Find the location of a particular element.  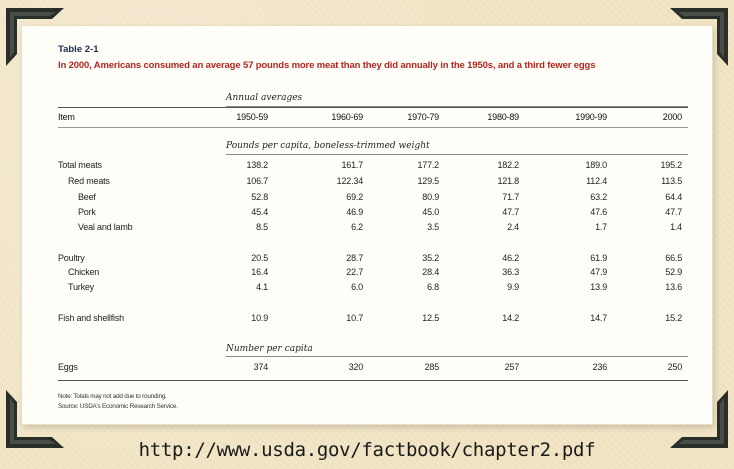

pounds-rule is located at coordinates (457, 154).